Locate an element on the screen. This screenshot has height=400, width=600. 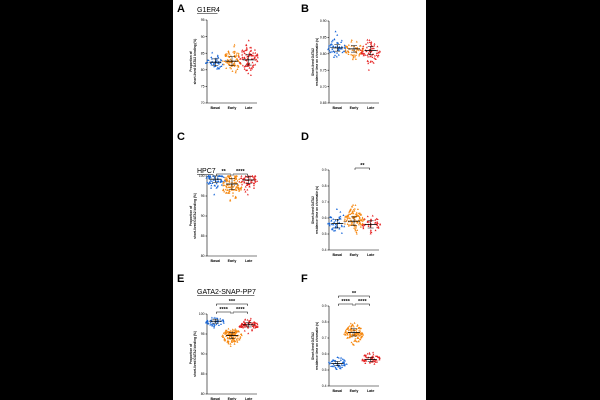
y-tick-label: 0.6 is located at coordinates (324, 218).